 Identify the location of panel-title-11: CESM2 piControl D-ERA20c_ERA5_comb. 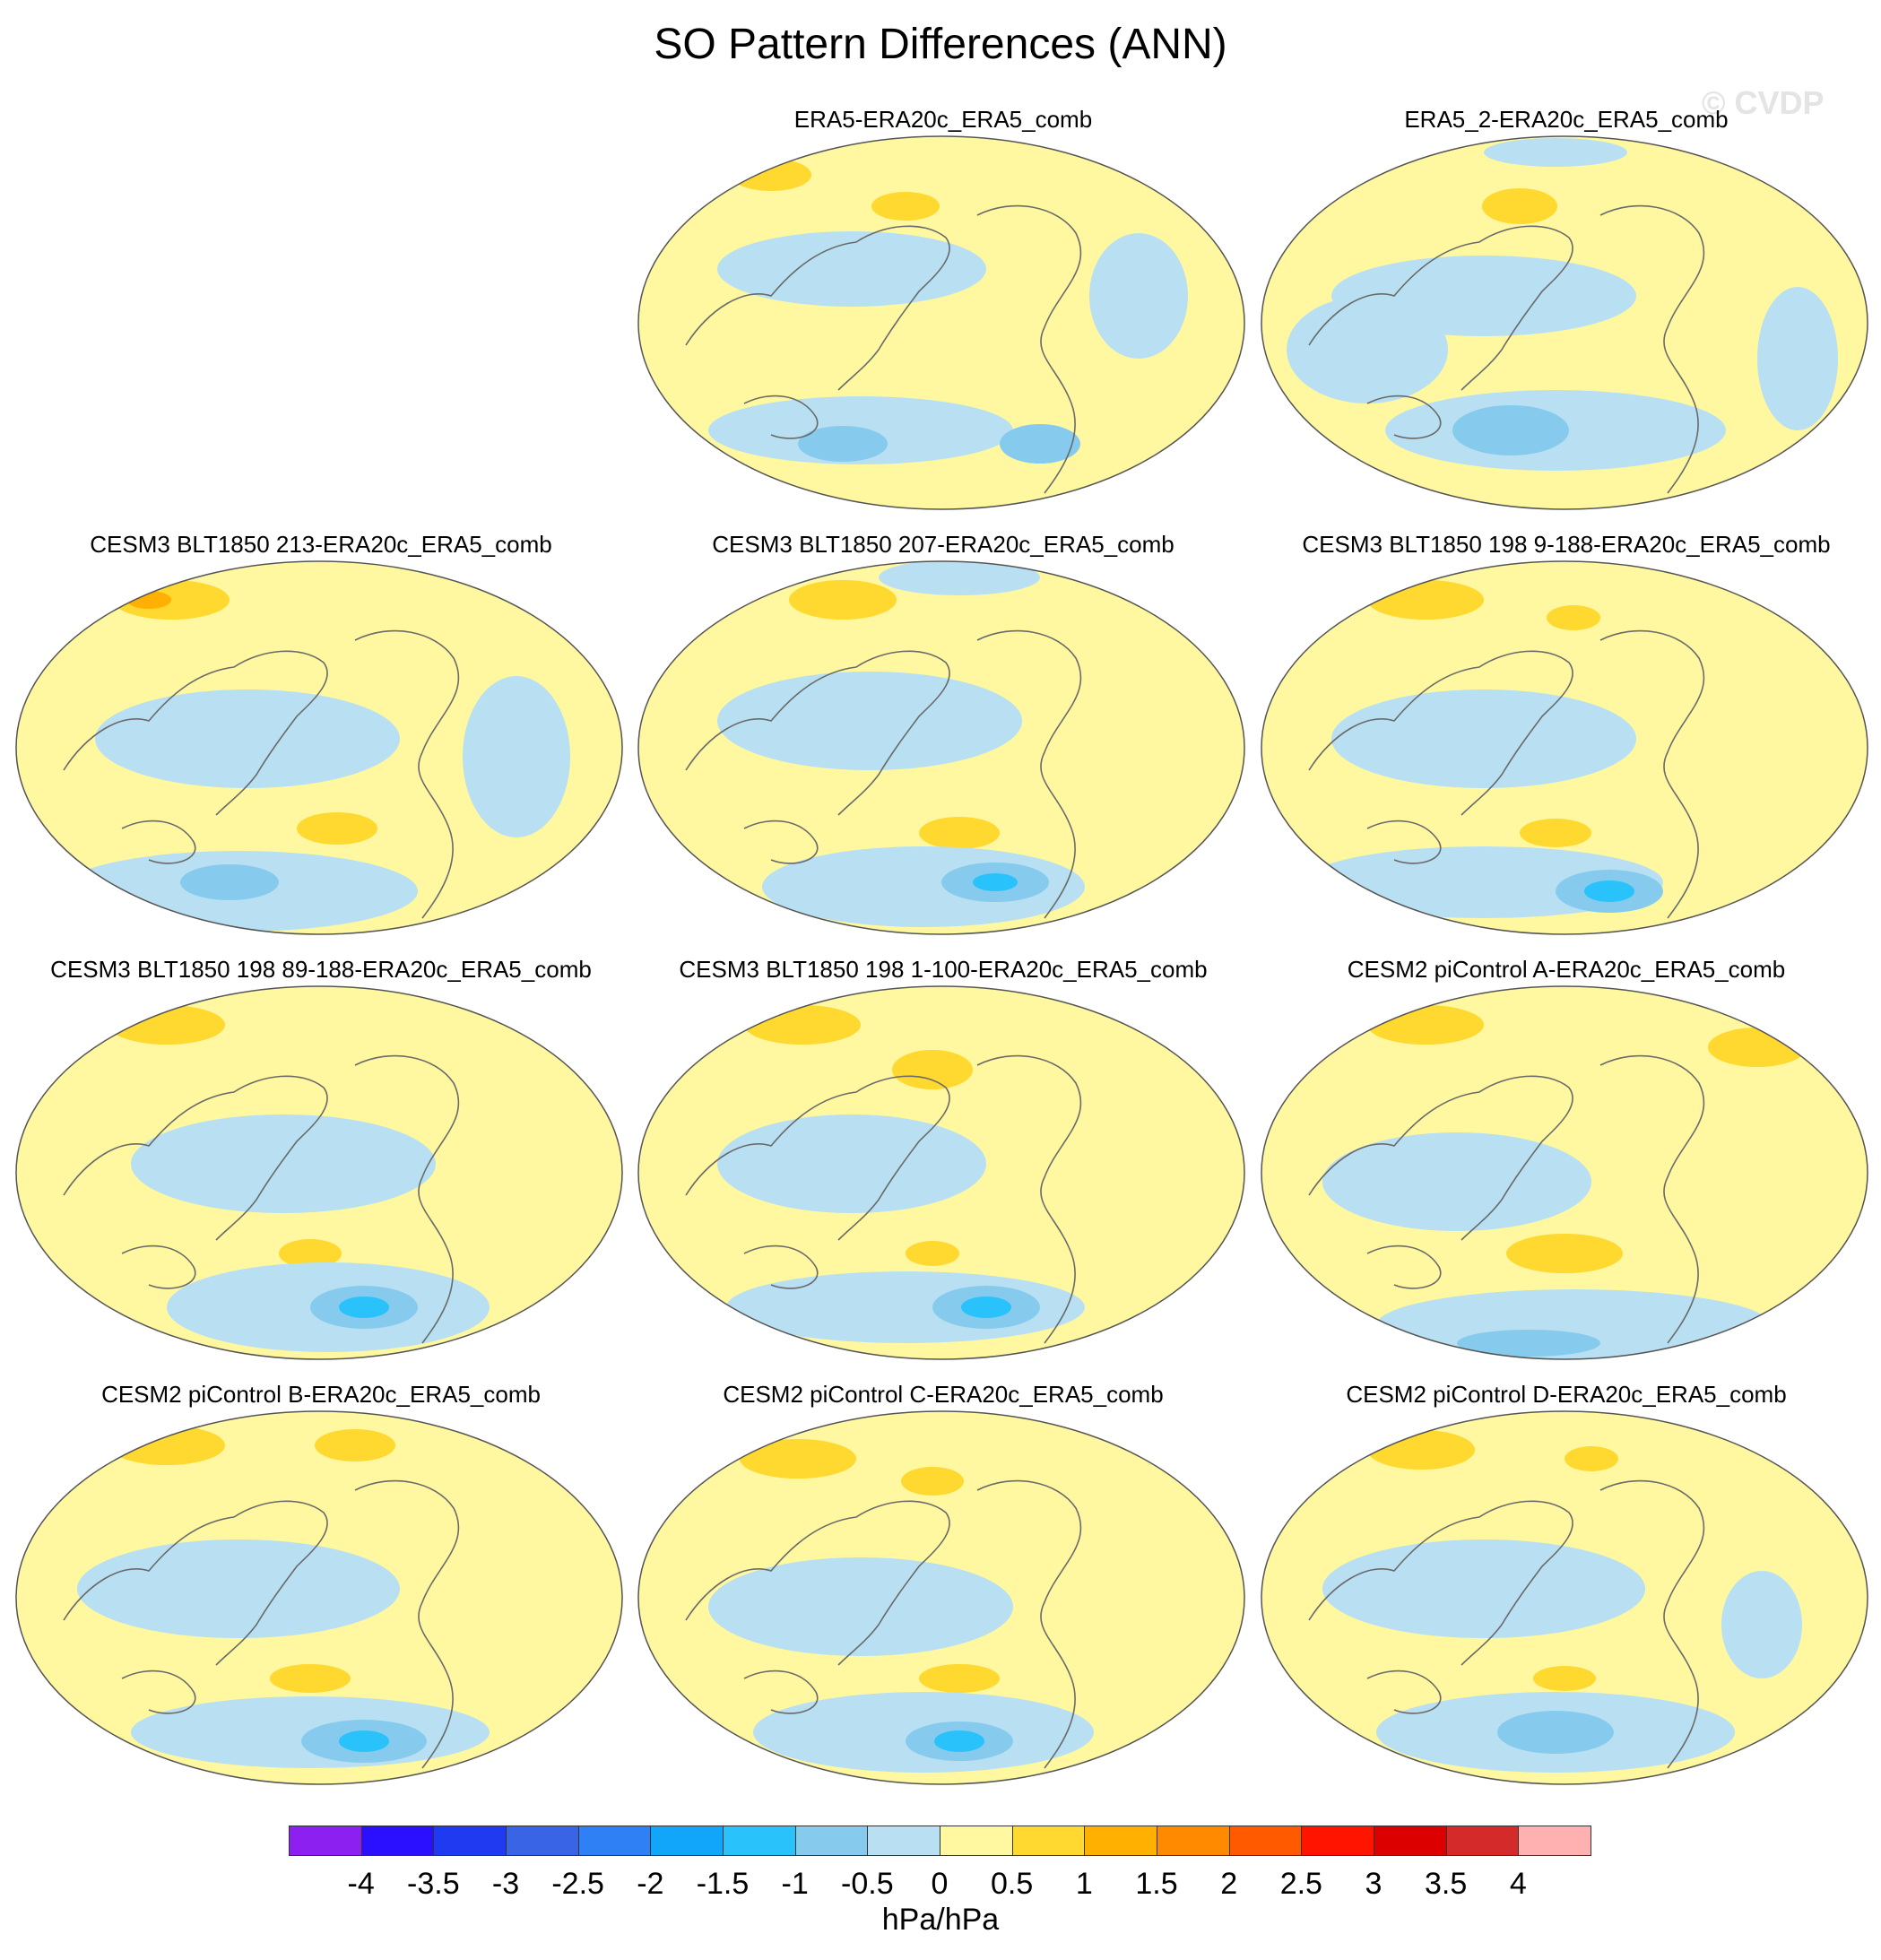
(1566, 1394).